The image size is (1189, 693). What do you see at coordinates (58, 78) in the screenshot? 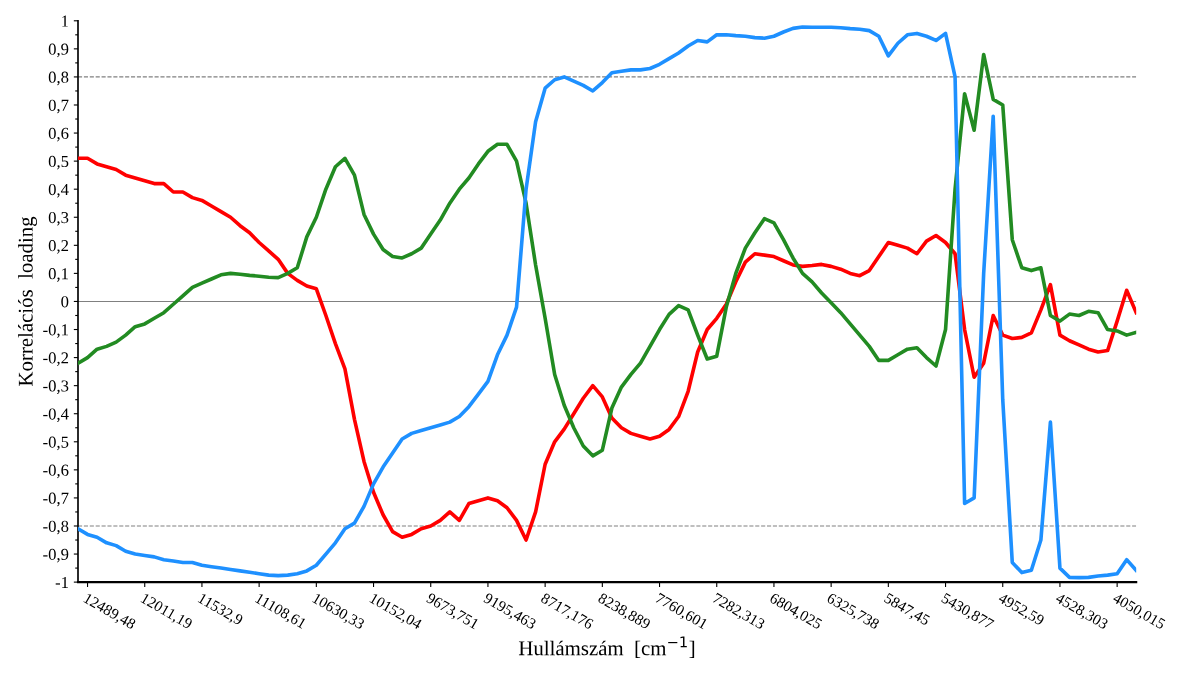
I see `y-tick-label: 0,8` at bounding box center [58, 78].